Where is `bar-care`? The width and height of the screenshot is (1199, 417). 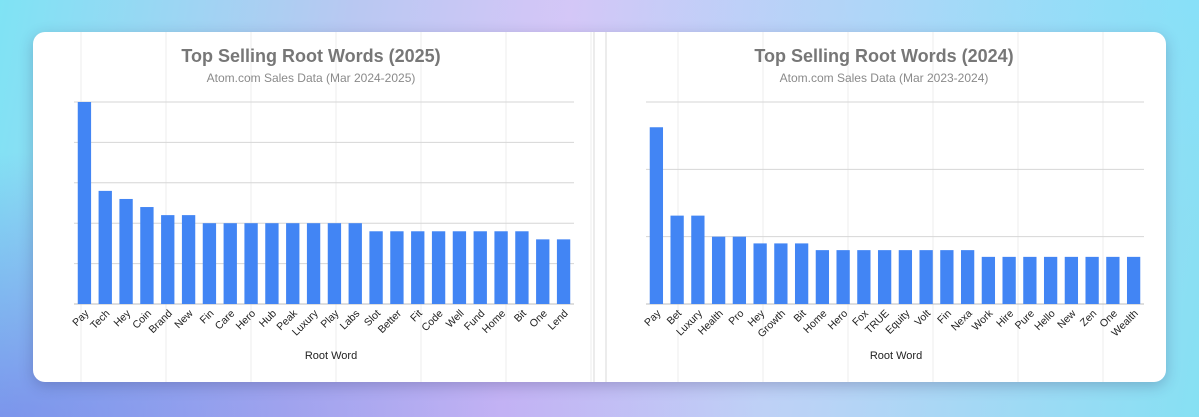
bar-care is located at coordinates (230, 263).